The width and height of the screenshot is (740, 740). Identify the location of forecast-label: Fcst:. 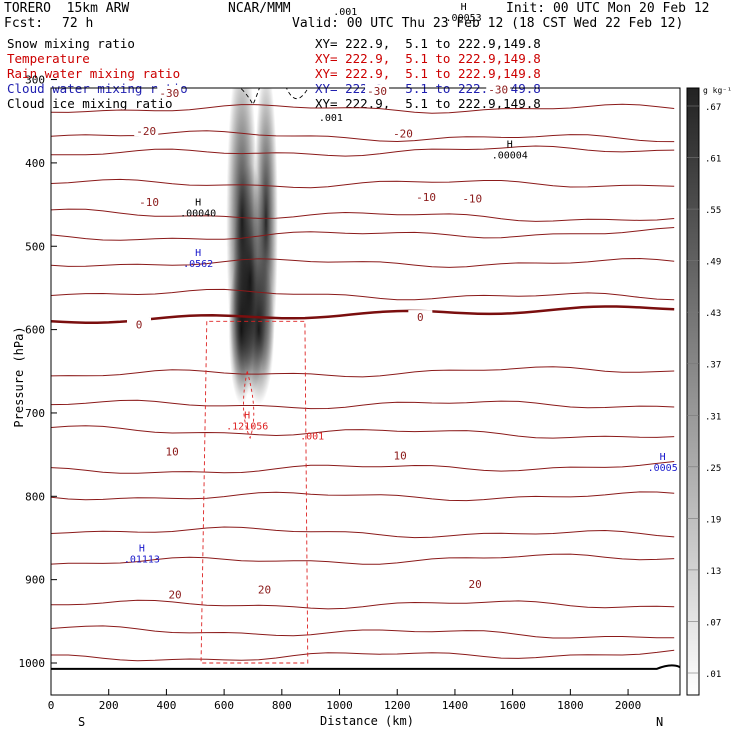
(24, 23).